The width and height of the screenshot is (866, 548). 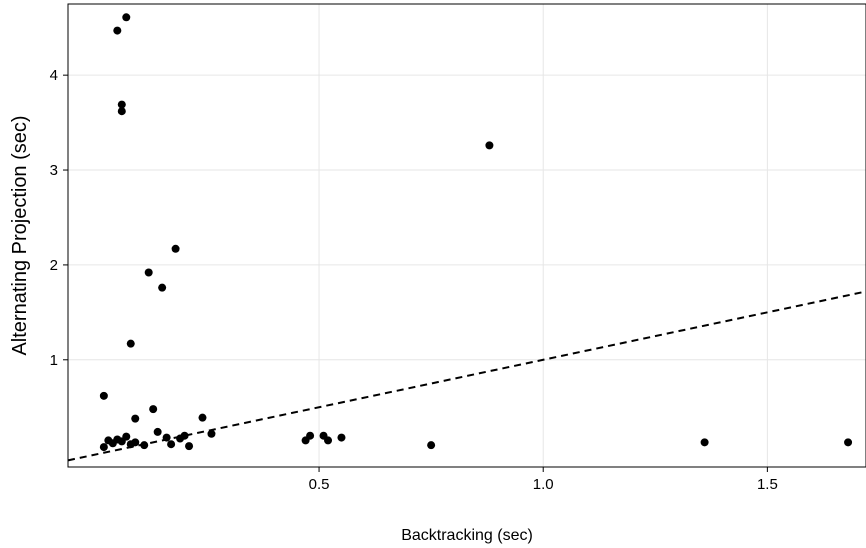 I want to click on y-tick-label: 3, so click(x=54, y=170).